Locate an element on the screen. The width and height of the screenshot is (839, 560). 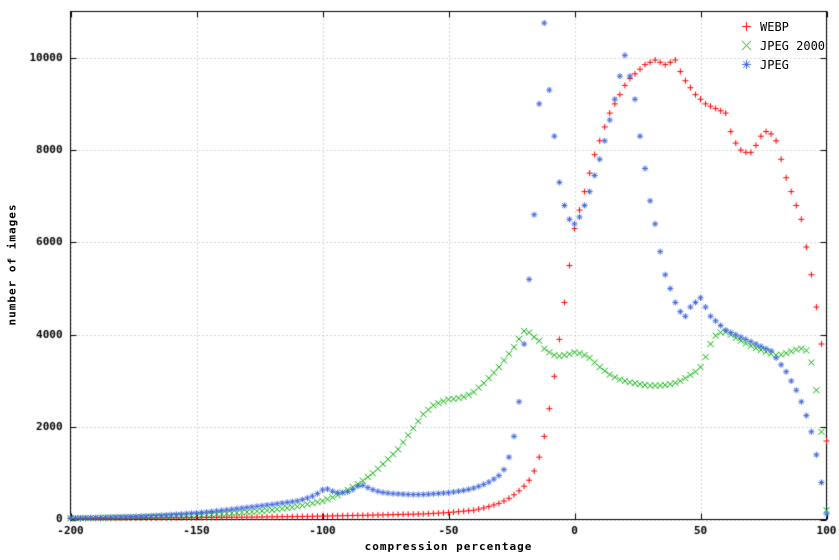
chart-legend: WEBP JPEG 2000 JPEG is located at coordinates (782, 45).